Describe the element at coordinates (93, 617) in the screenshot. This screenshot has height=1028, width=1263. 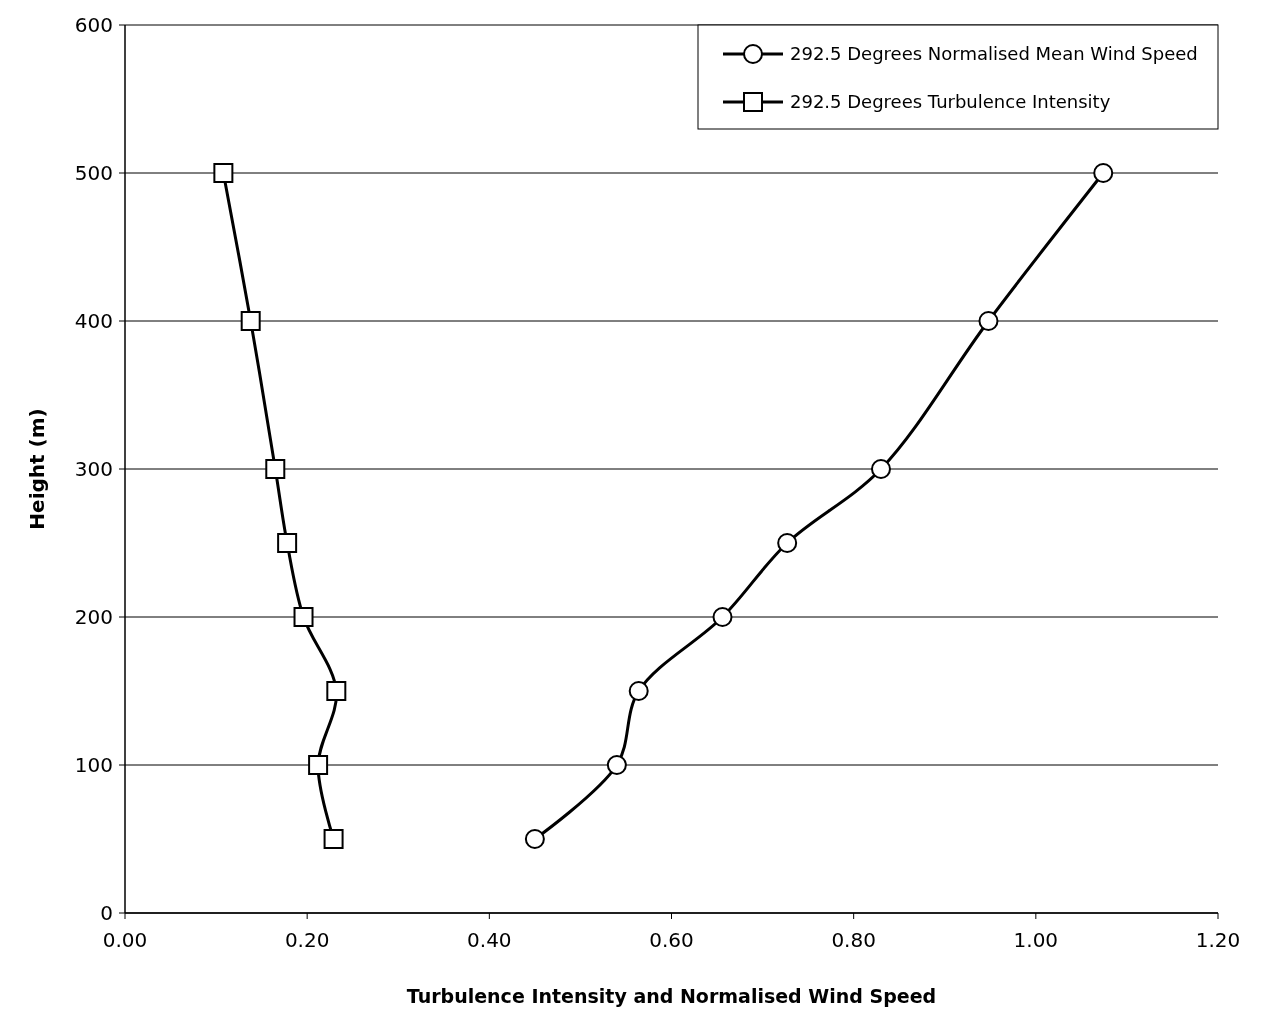
I see `y-tick-label: 200` at that location.